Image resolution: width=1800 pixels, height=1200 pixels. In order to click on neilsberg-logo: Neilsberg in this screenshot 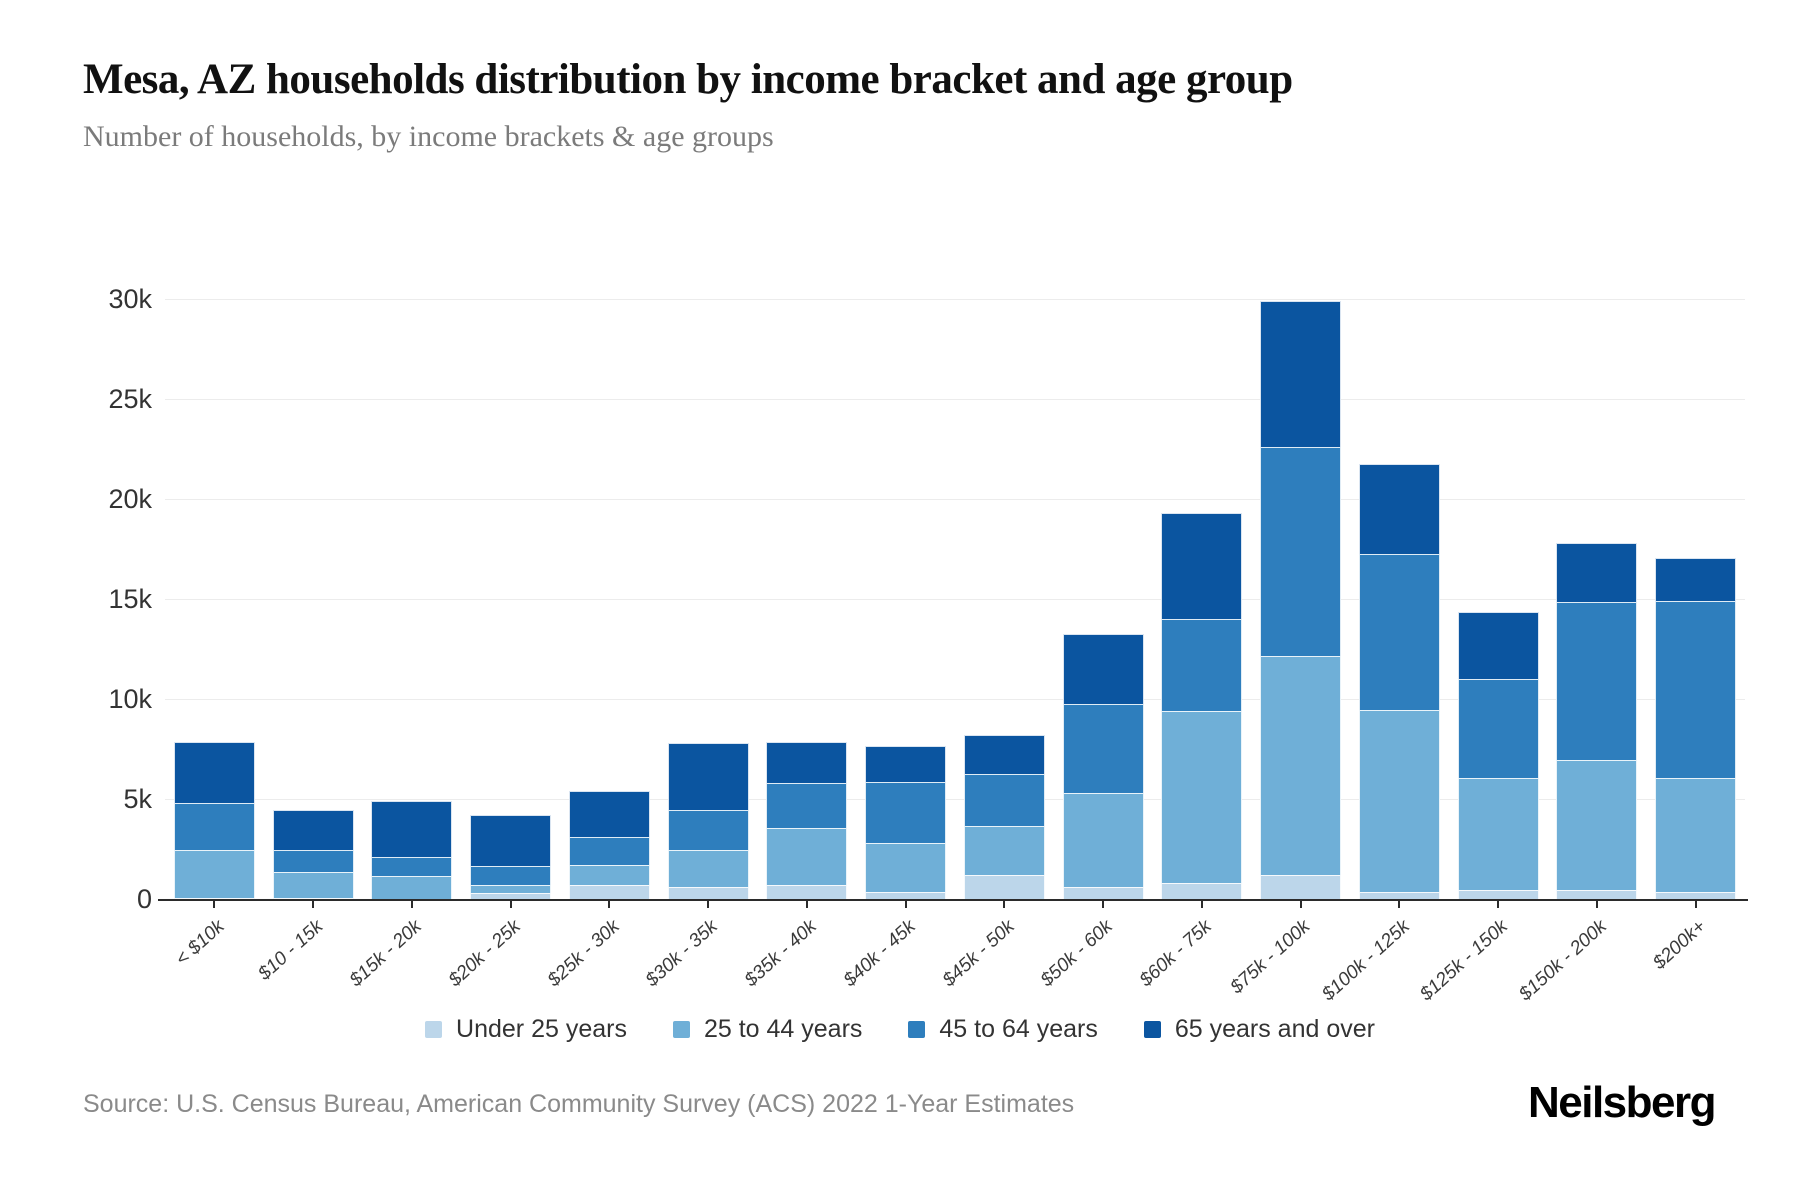, I will do `click(1622, 1102)`.